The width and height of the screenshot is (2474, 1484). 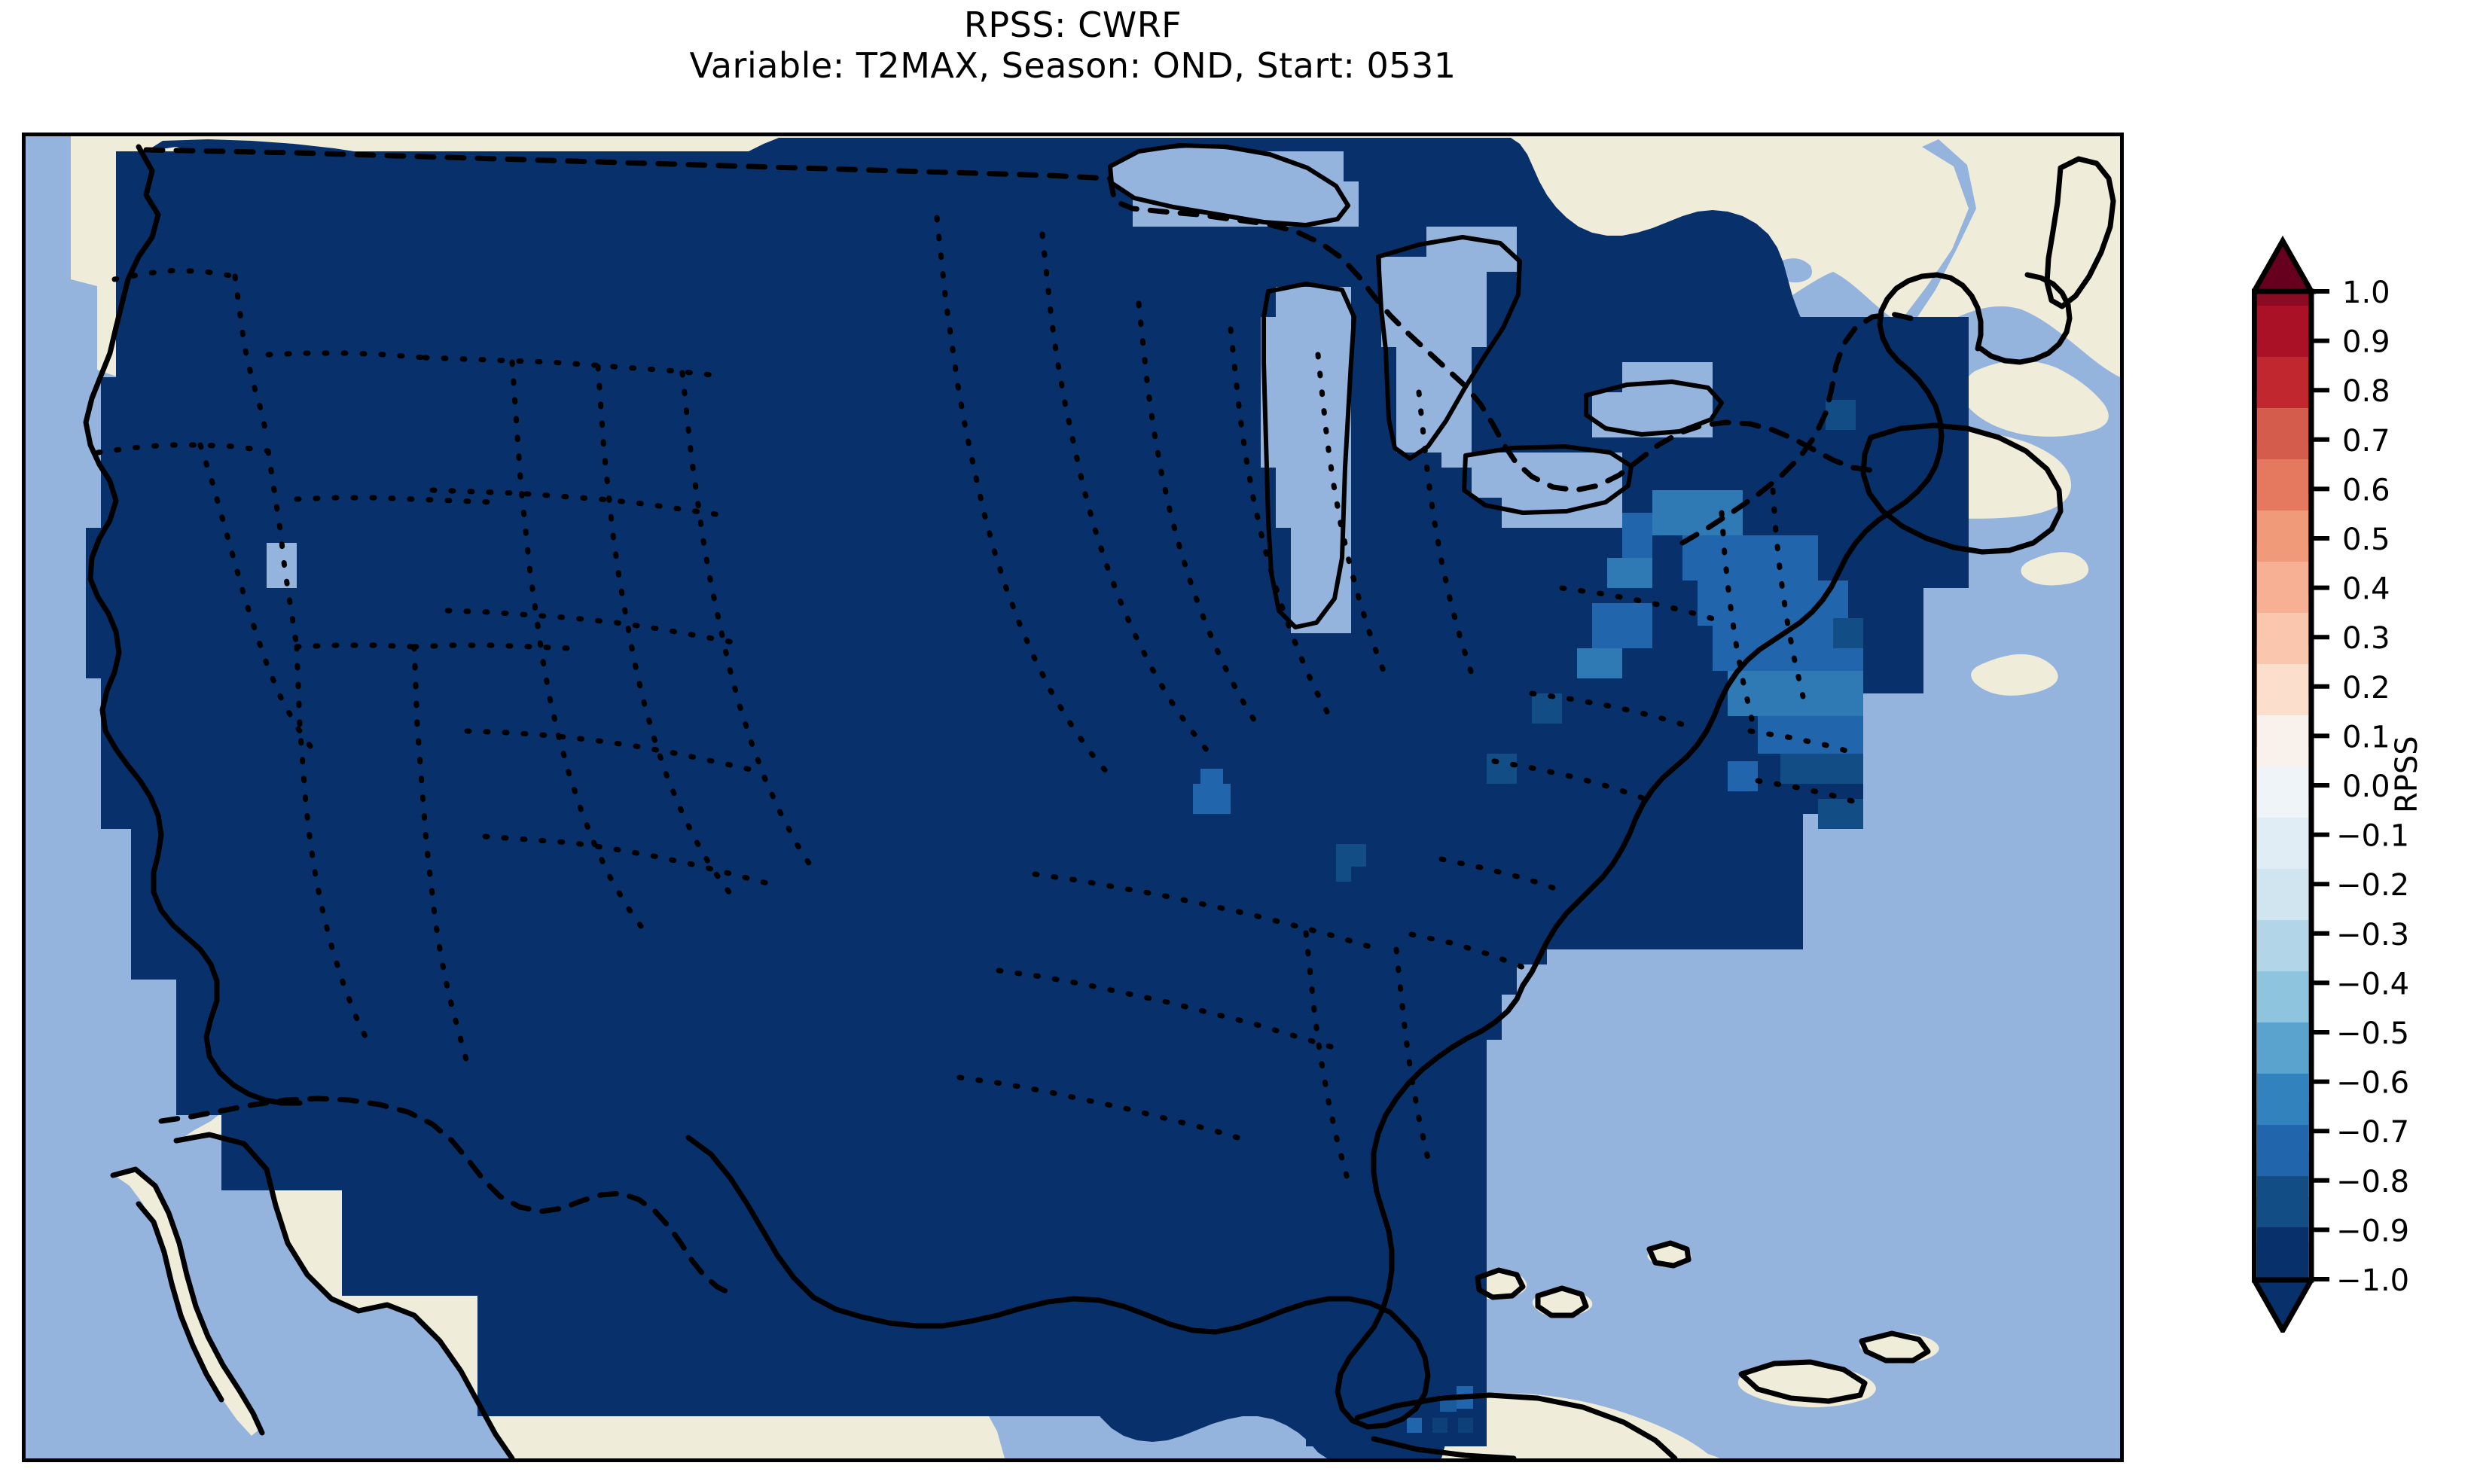 I want to click on baja-inner-gulf, so click(x=179, y=1303).